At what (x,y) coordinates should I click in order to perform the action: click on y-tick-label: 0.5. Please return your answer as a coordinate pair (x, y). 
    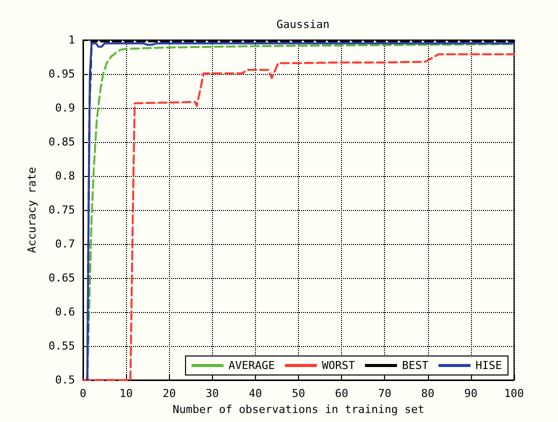
    Looking at the image, I should click on (65, 380).